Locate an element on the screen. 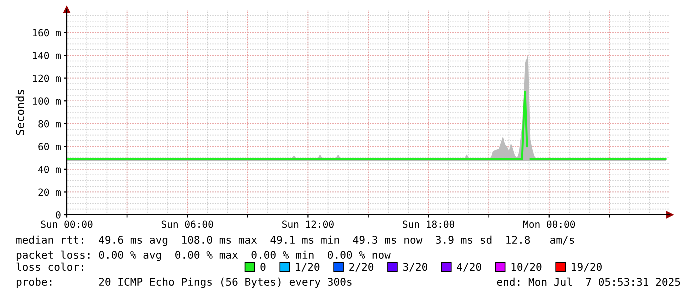 The image size is (697, 297). y-tick-label: 120 m is located at coordinates (47, 78).